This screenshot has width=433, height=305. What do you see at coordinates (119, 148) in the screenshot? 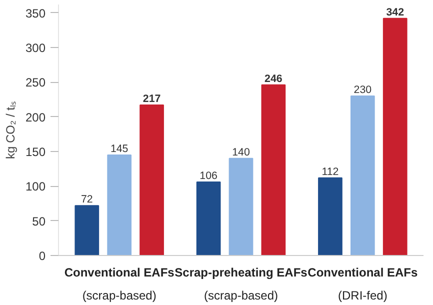
I see `data-label: 145` at bounding box center [119, 148].